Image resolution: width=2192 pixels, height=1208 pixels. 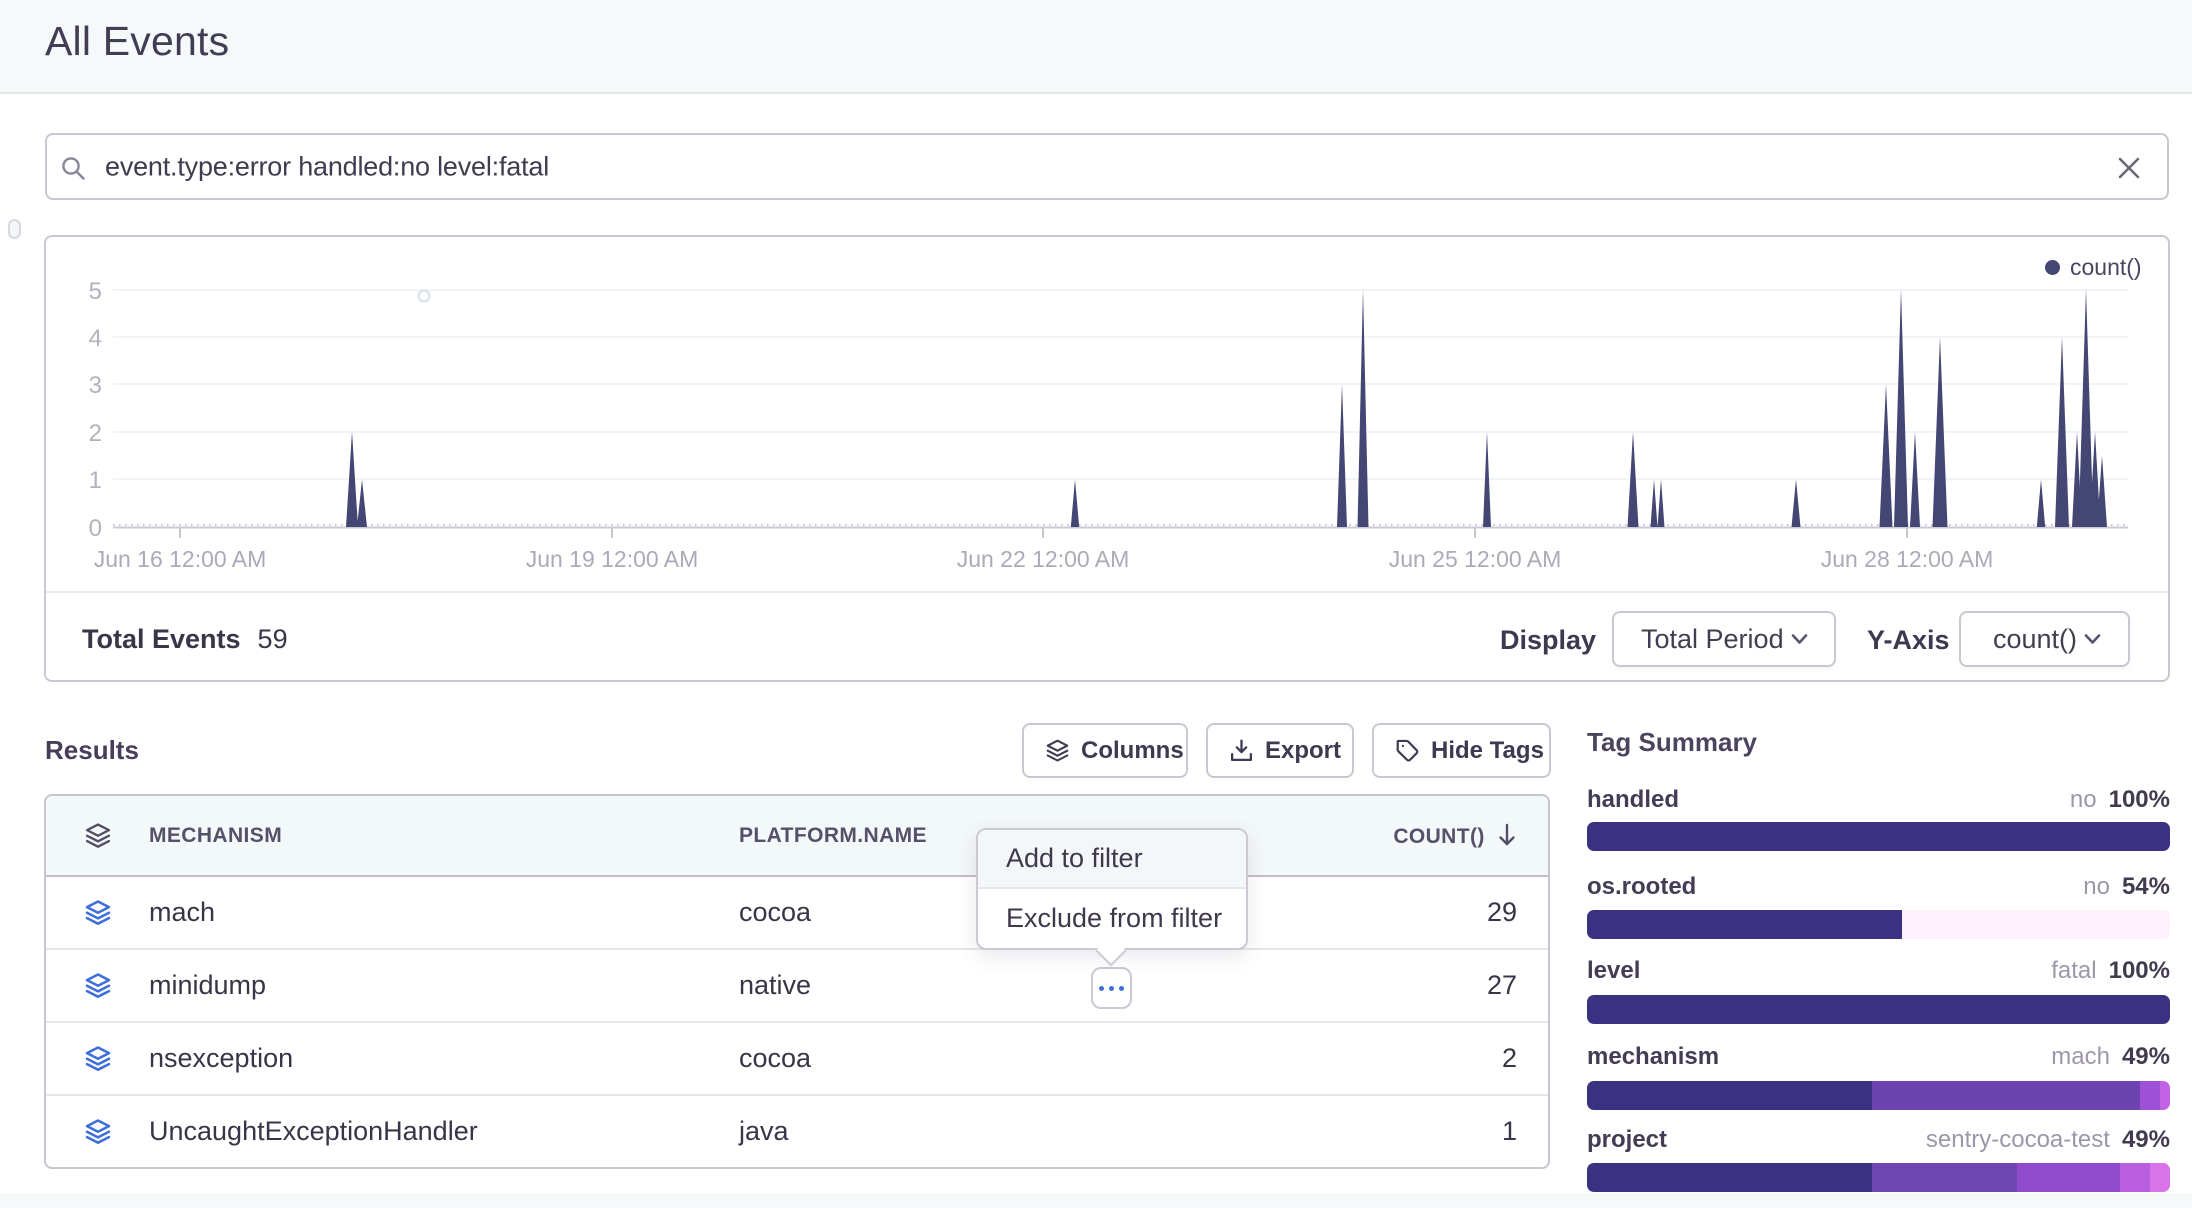 What do you see at coordinates (1043, 559) in the screenshot?
I see `svg-text: Jun 22 12:00 AM` at bounding box center [1043, 559].